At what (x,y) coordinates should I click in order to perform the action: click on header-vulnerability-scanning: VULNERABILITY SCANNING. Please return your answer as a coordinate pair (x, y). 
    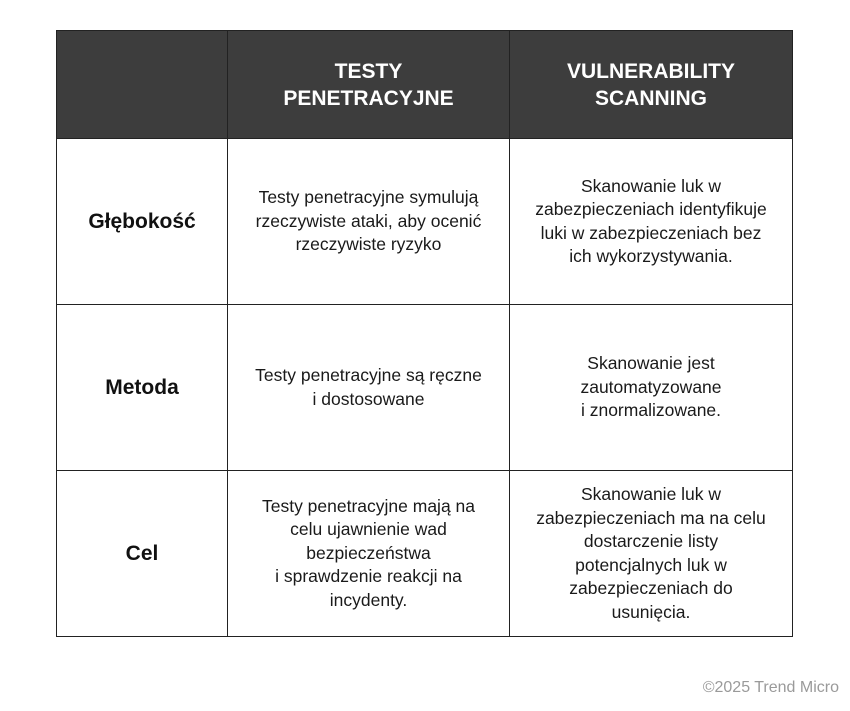
    Looking at the image, I should click on (651, 84).